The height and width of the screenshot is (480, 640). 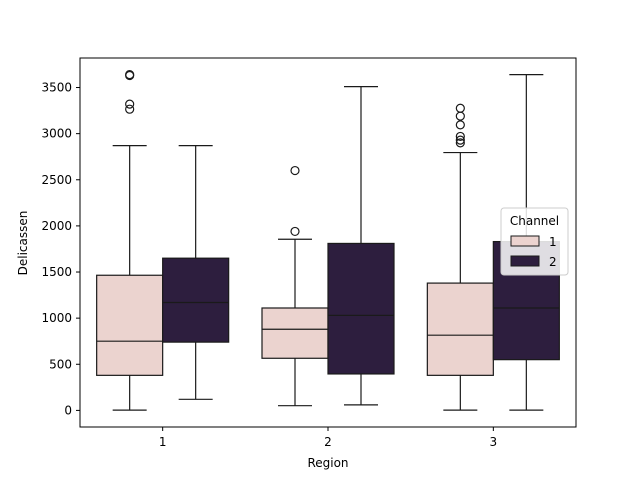 What do you see at coordinates (553, 262) in the screenshot?
I see `legend-entry-label: 2` at bounding box center [553, 262].